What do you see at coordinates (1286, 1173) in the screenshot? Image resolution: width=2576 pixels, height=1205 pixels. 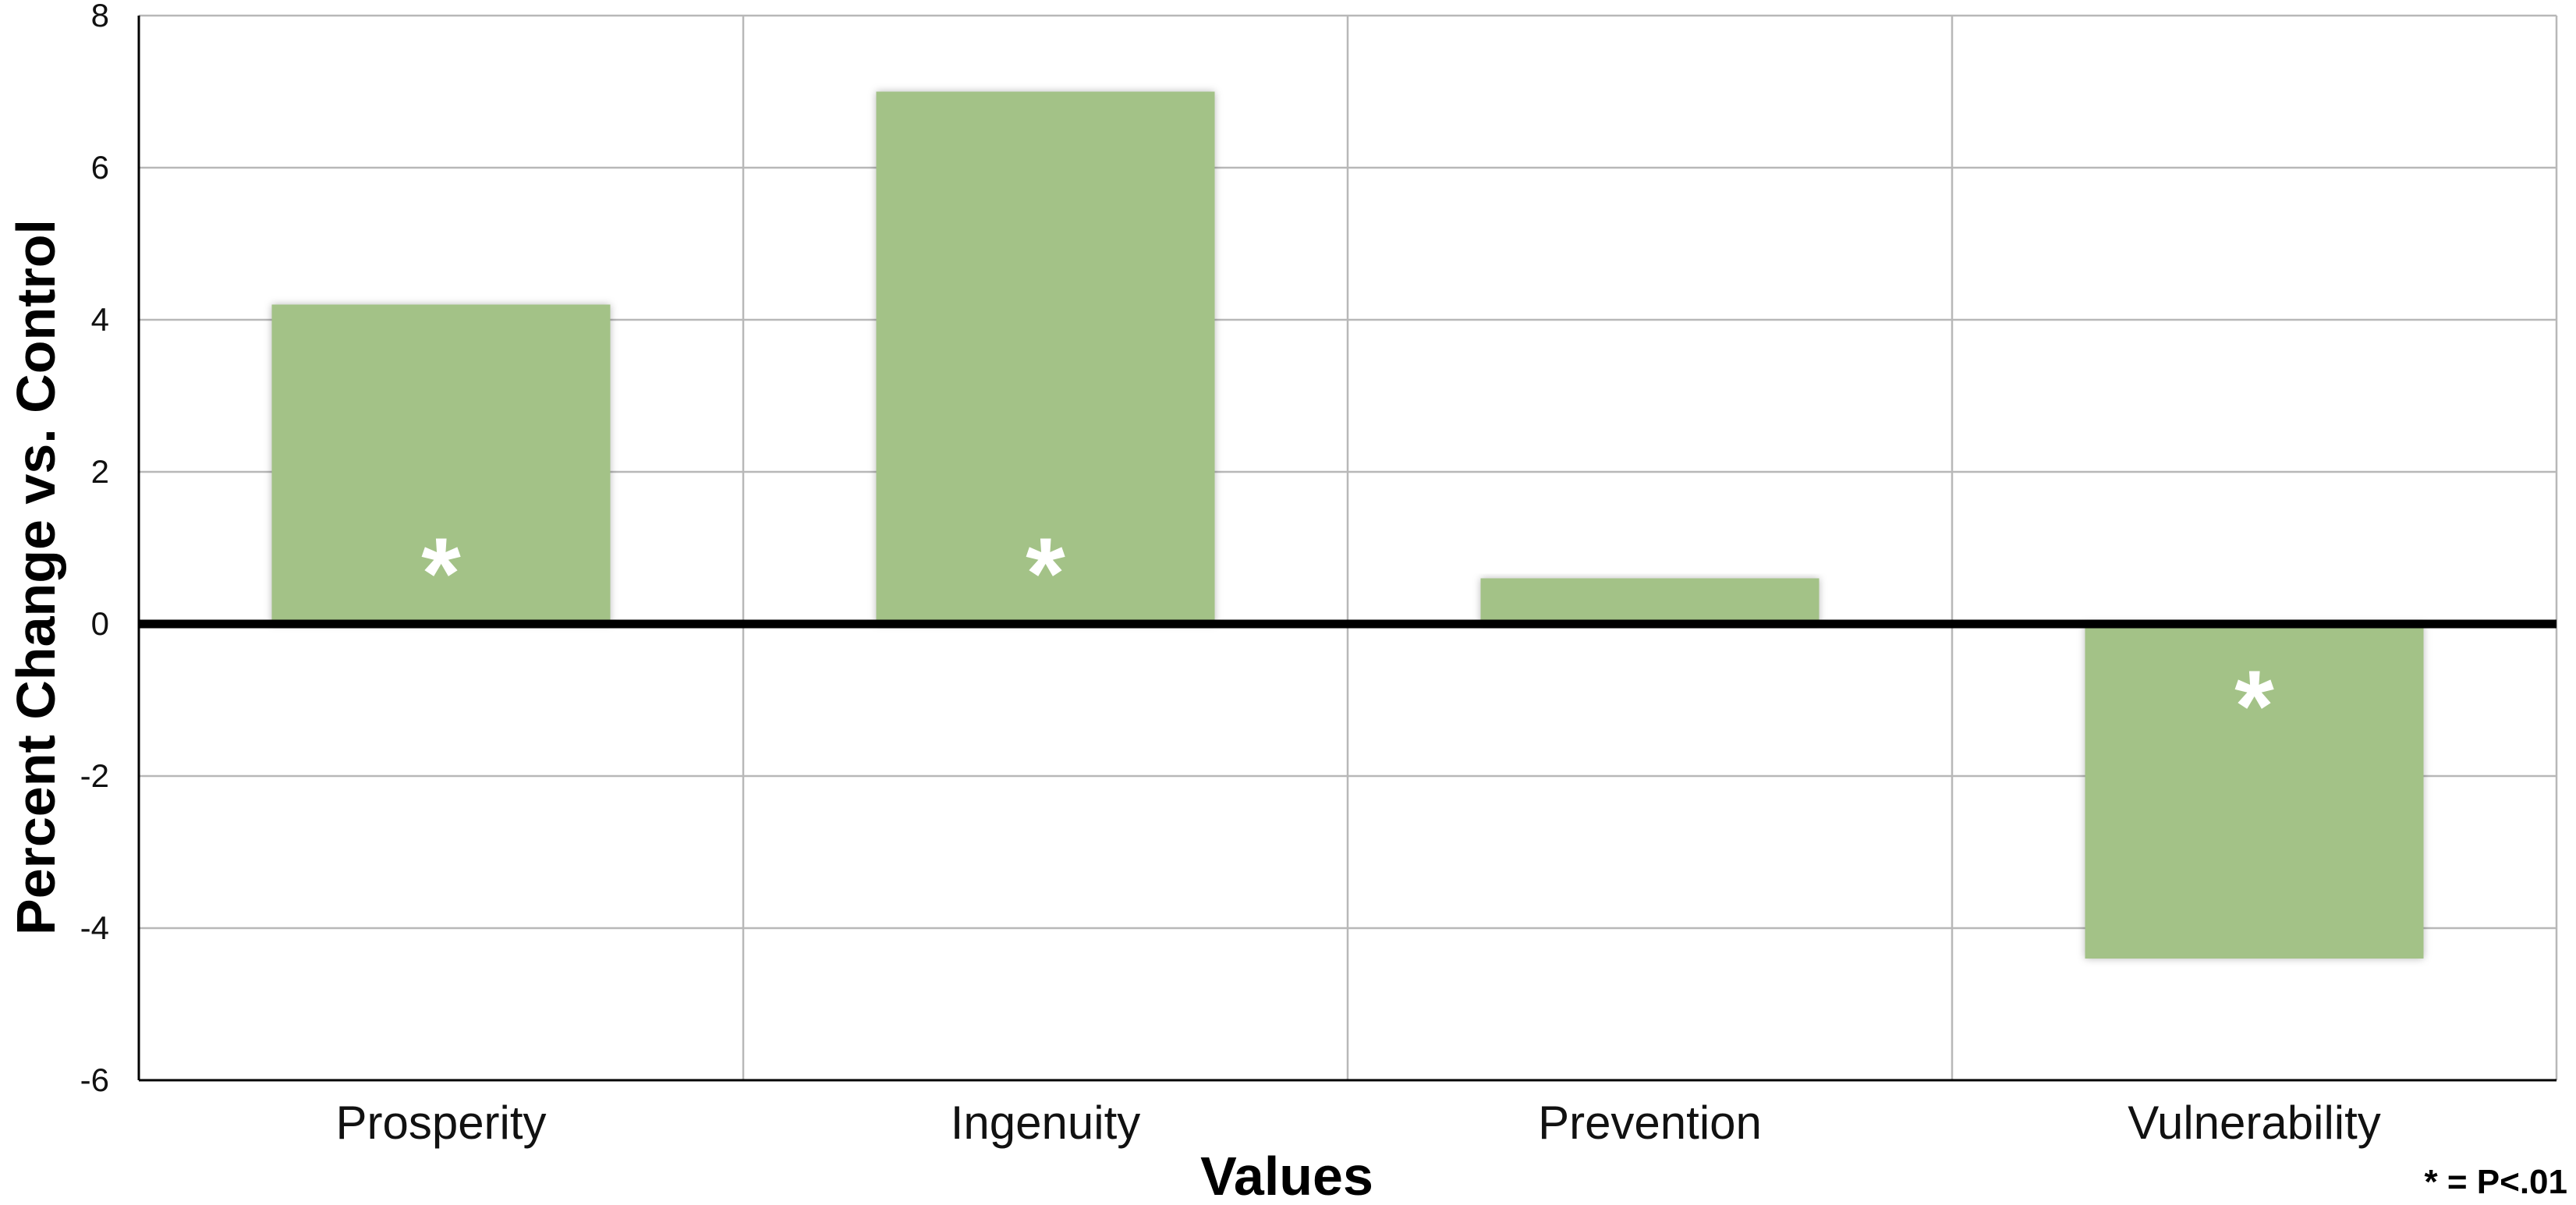 I see `x-axis-title: Values` at bounding box center [1286, 1173].